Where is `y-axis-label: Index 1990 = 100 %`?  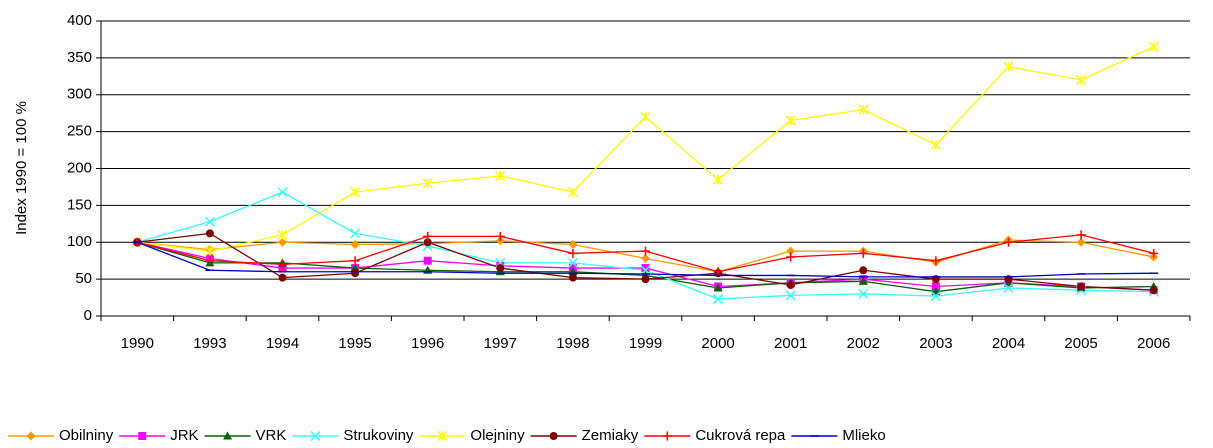
y-axis-label: Index 1990 = 100 % is located at coordinates (21, 168).